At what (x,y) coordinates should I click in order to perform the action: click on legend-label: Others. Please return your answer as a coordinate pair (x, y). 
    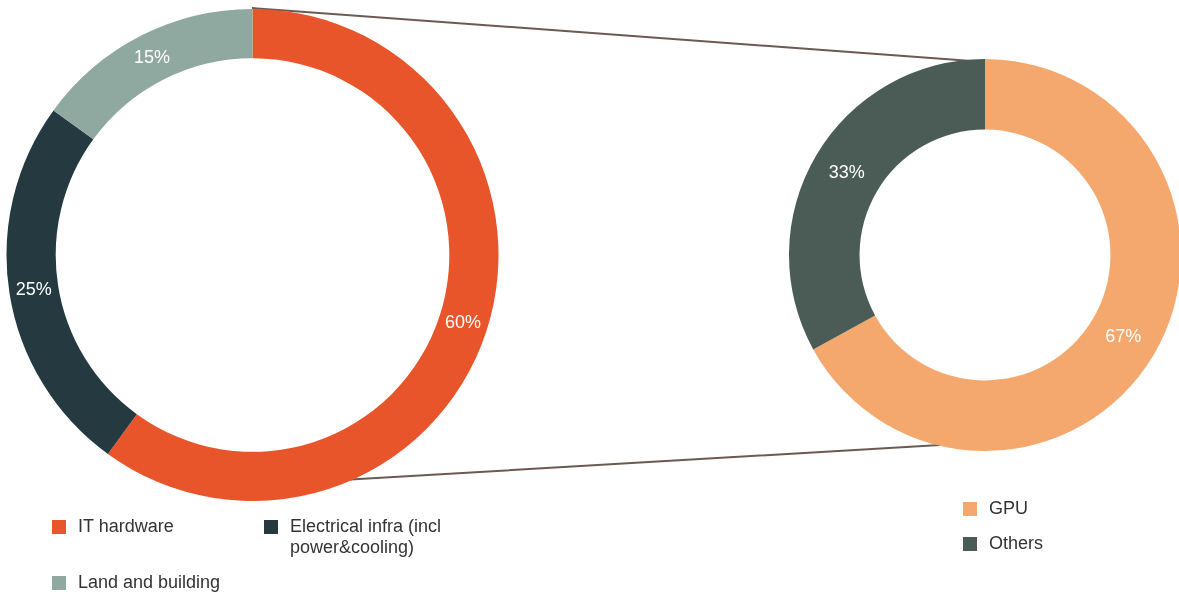
    Looking at the image, I should click on (1016, 543).